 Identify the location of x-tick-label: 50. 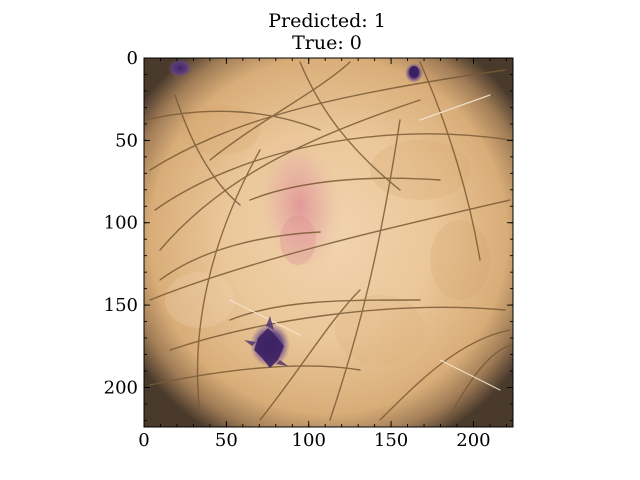
(226, 440).